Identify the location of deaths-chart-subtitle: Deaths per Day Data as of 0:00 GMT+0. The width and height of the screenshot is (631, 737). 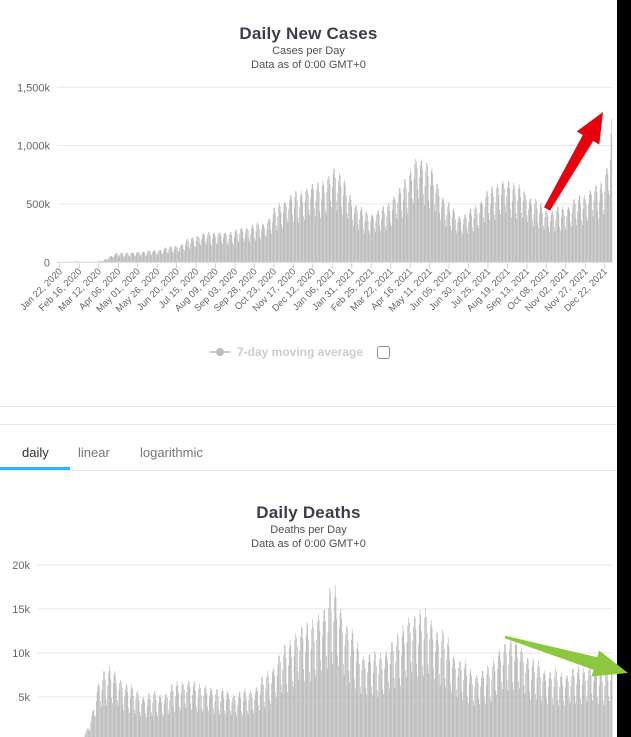
(308, 537).